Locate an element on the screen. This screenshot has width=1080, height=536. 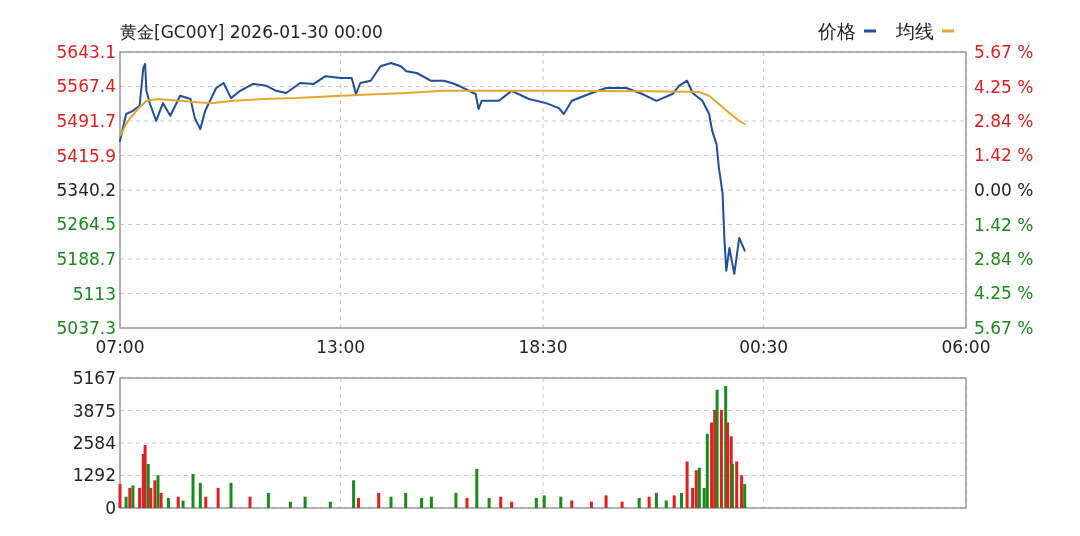
chart-title: 黄金[GC00Y] 2026-01-30 00:00 is located at coordinates (251, 32).